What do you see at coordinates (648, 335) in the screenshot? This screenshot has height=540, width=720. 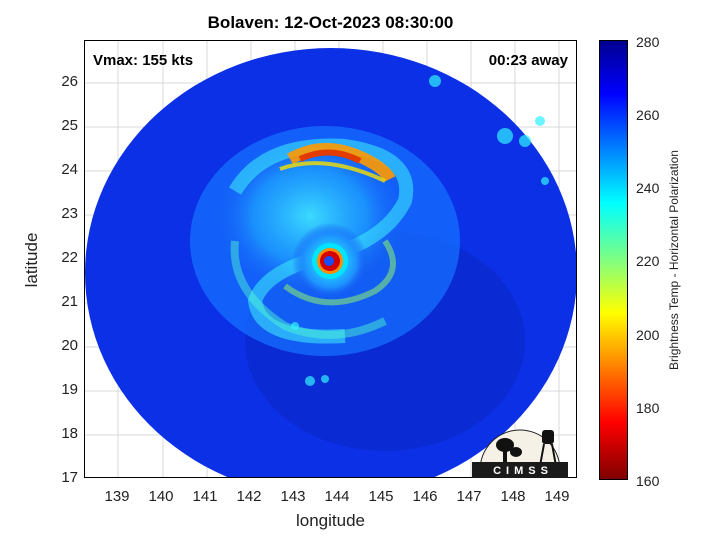 I see `colorbar-tick: 200` at bounding box center [648, 335].